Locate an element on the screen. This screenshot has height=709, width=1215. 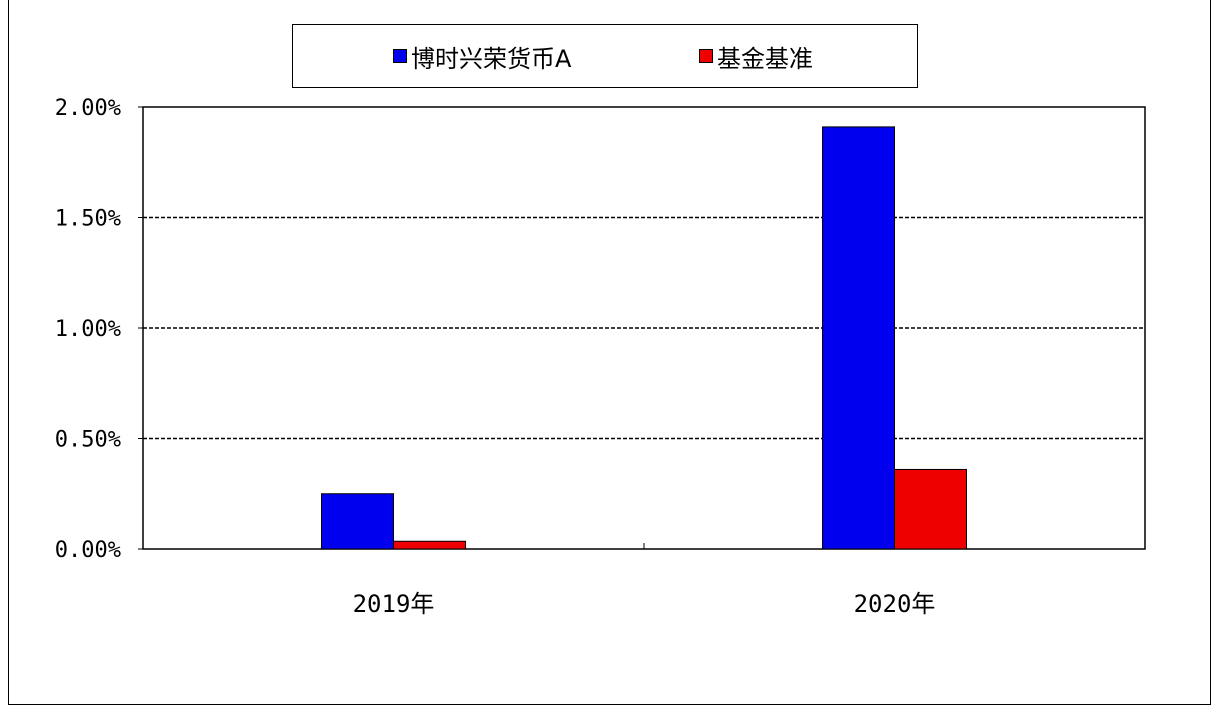
bar-2-2020年 is located at coordinates (930, 509).